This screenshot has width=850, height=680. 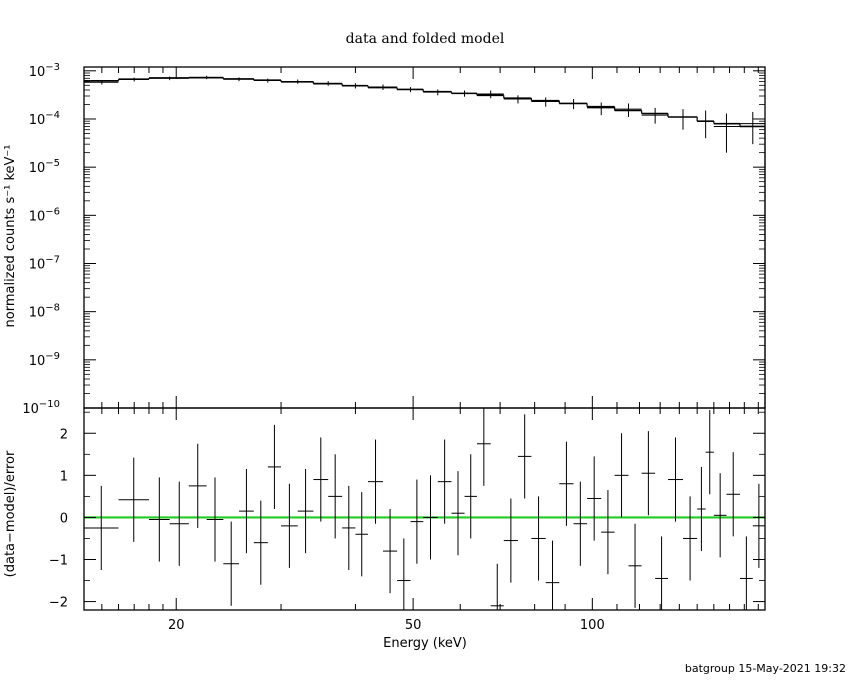 What do you see at coordinates (52, 115) in the screenshot?
I see `y-tick-exponent: −4` at bounding box center [52, 115].